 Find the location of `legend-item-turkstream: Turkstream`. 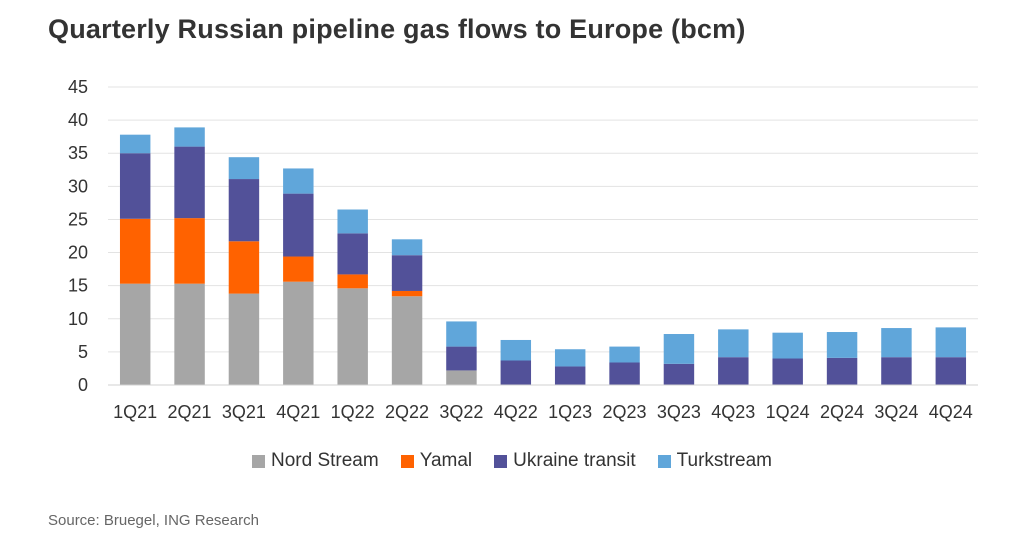

legend-item-turkstream: Turkstream is located at coordinates (715, 461).